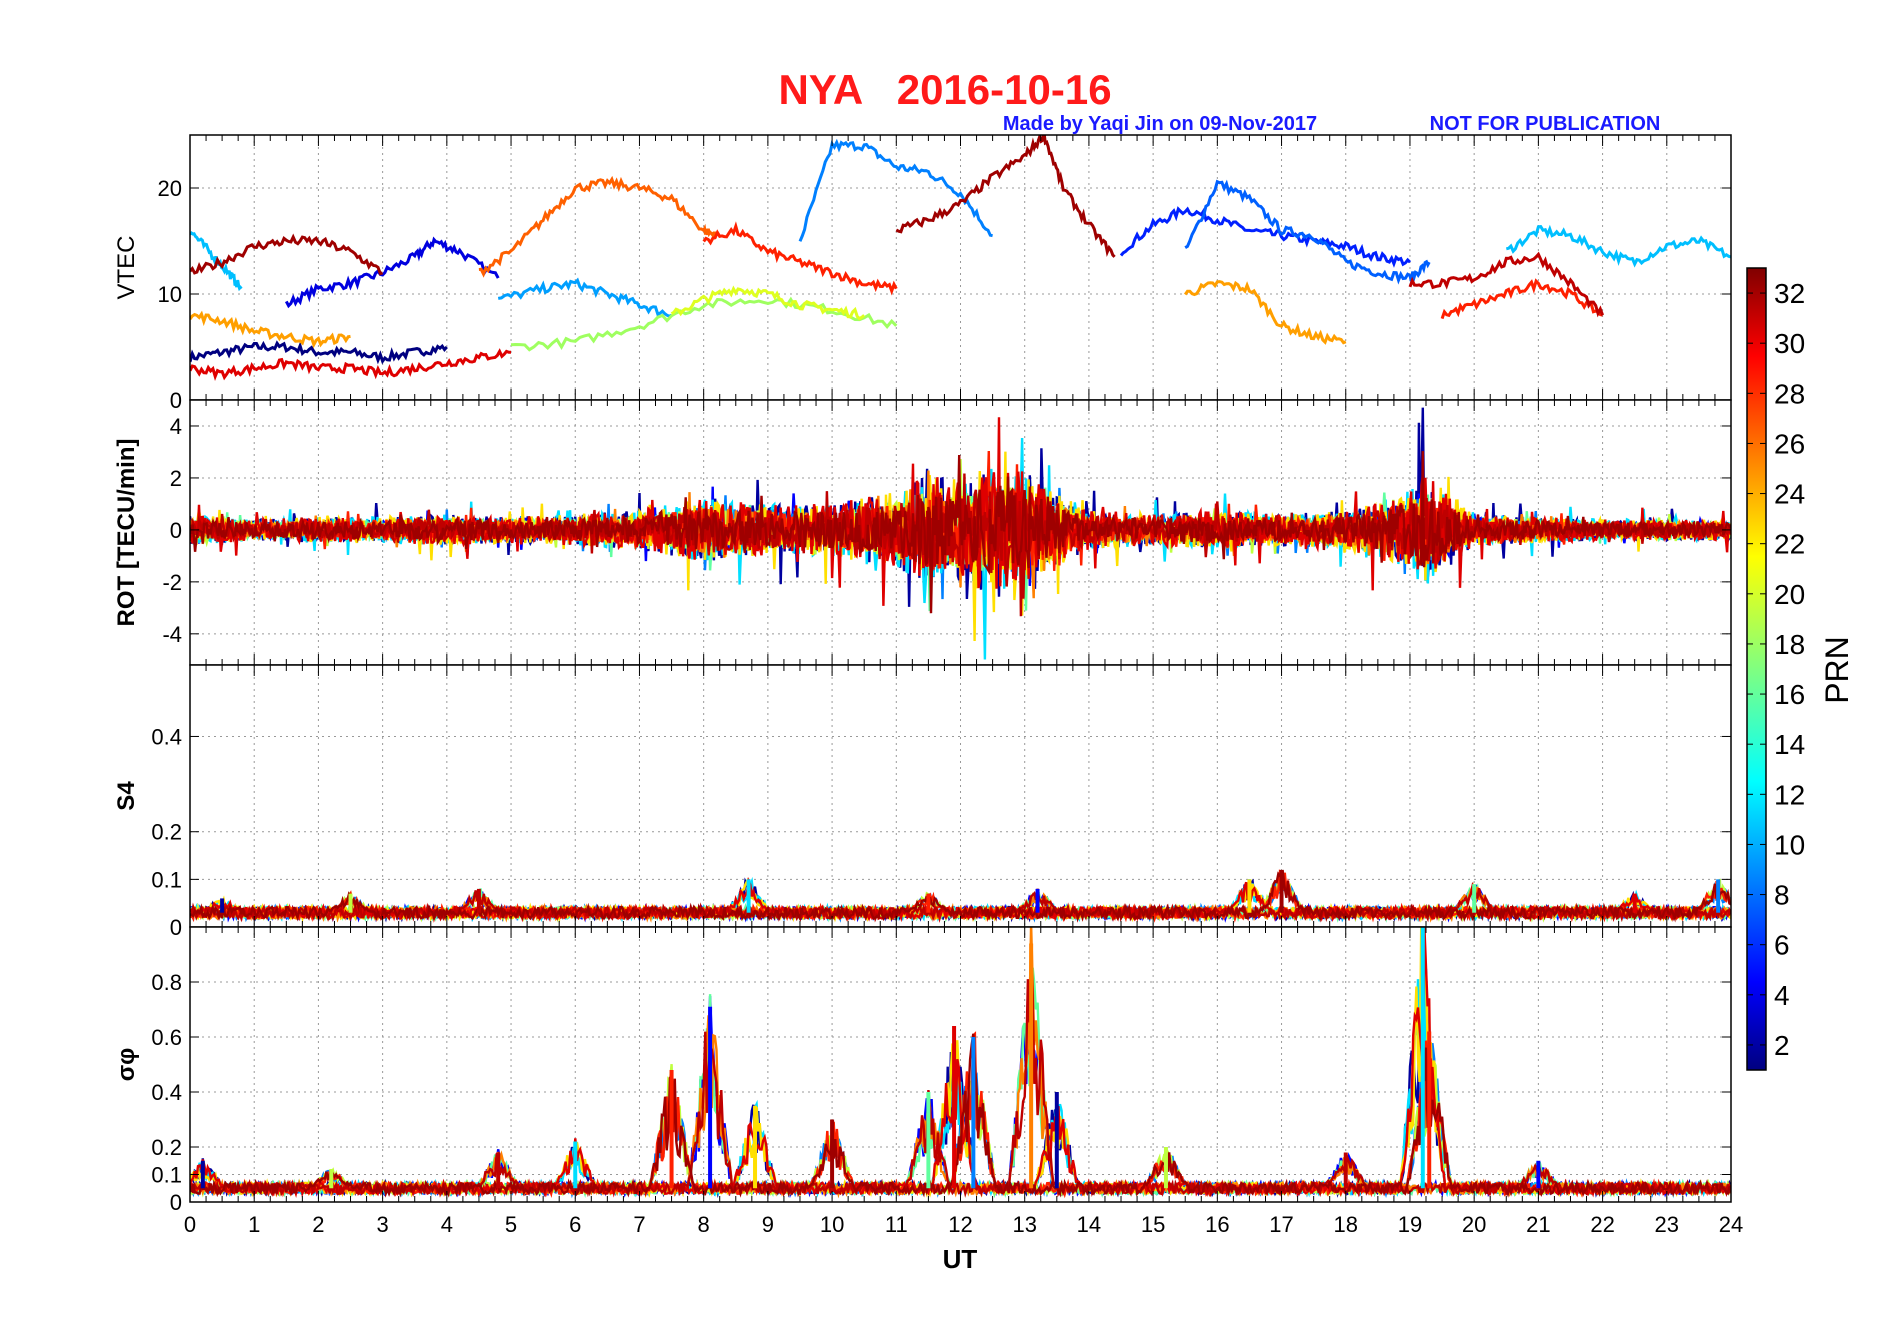 Image resolution: width=1904 pixels, height=1330 pixels. I want to click on colorbar-tick-label: 12, so click(1789, 794).